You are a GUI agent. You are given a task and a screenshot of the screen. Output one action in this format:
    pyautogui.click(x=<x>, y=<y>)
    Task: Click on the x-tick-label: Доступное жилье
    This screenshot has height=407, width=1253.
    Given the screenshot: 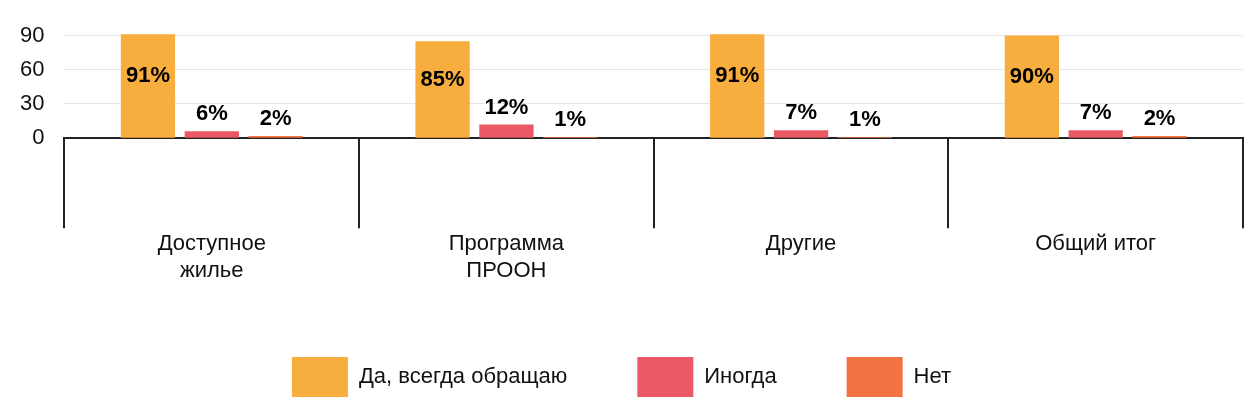 What is the action you would take?
    pyautogui.click(x=211, y=256)
    